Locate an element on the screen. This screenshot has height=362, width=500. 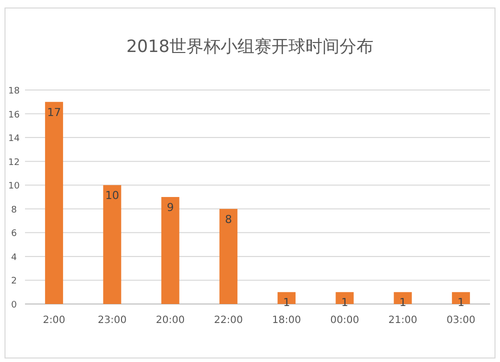
data-label: 17 is located at coordinates (54, 112).